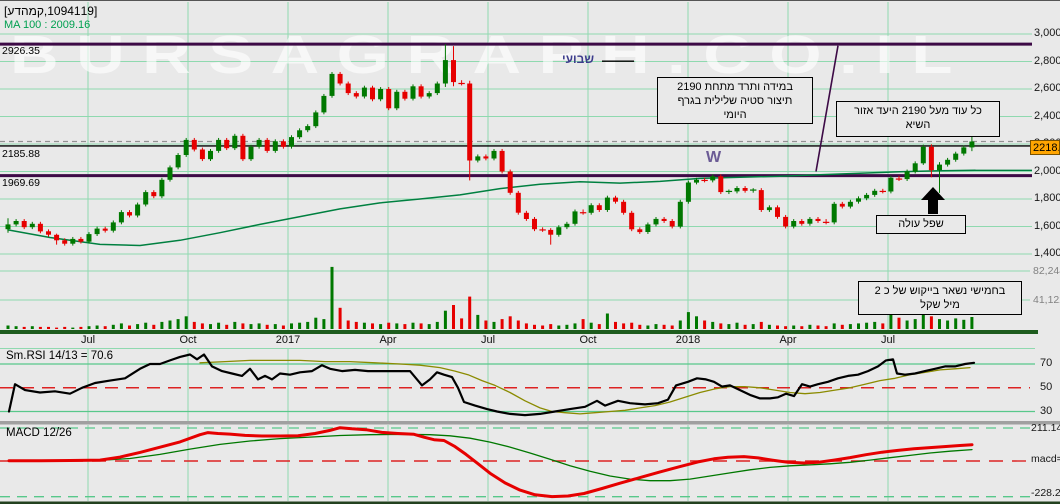  Describe the element at coordinates (587, 340) in the screenshot. I see `x-axis-label: Oct` at that location.